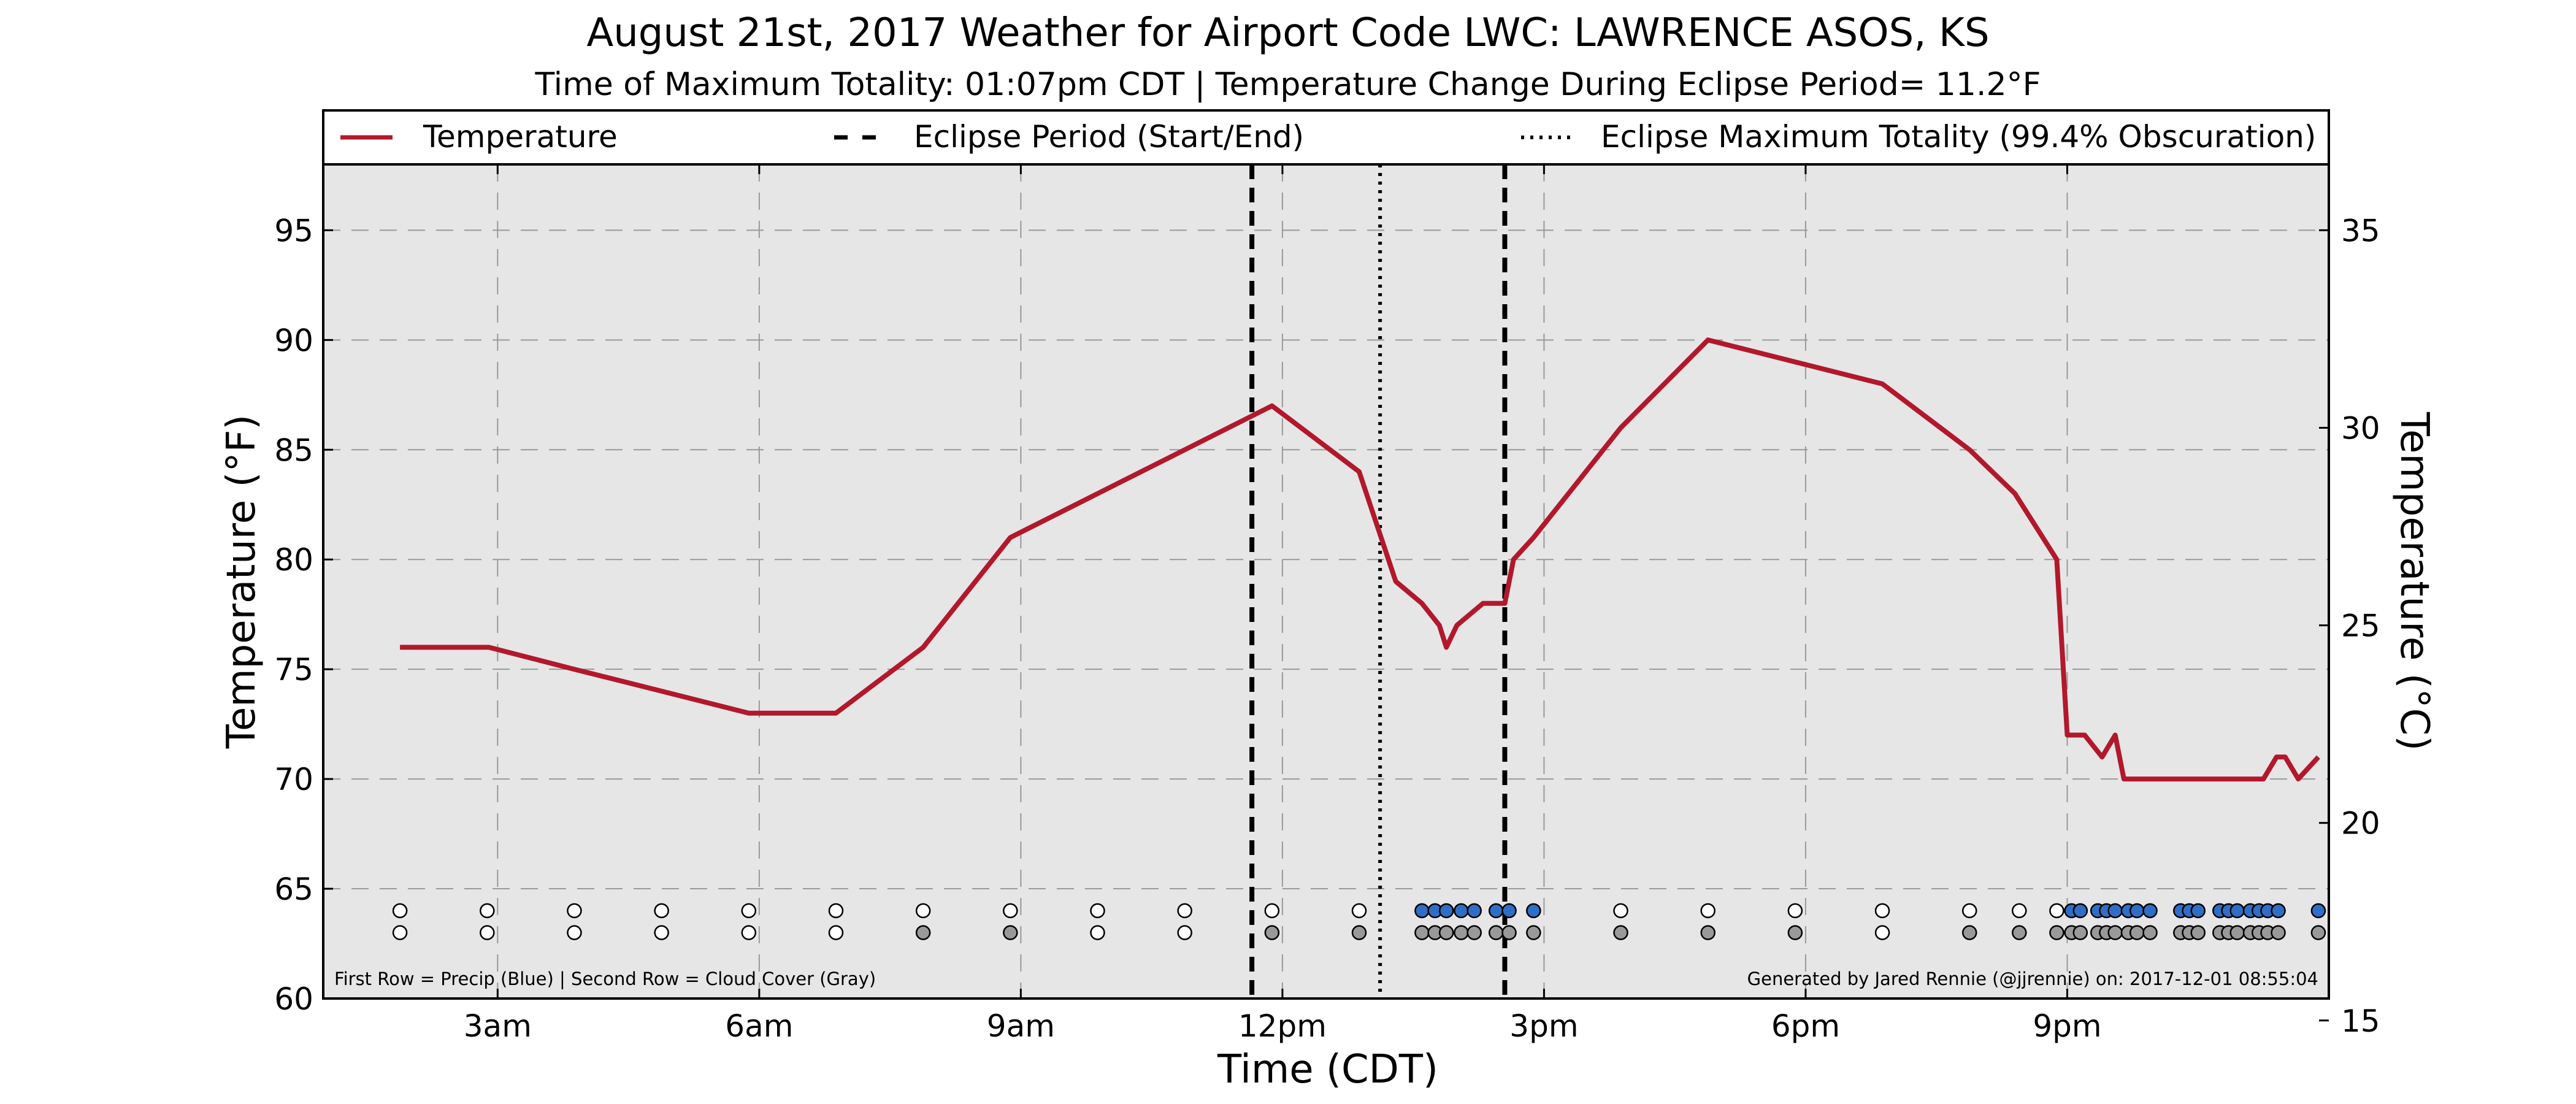 The image size is (2576, 1104). I want to click on y-tick-label-left: 60, so click(293, 999).